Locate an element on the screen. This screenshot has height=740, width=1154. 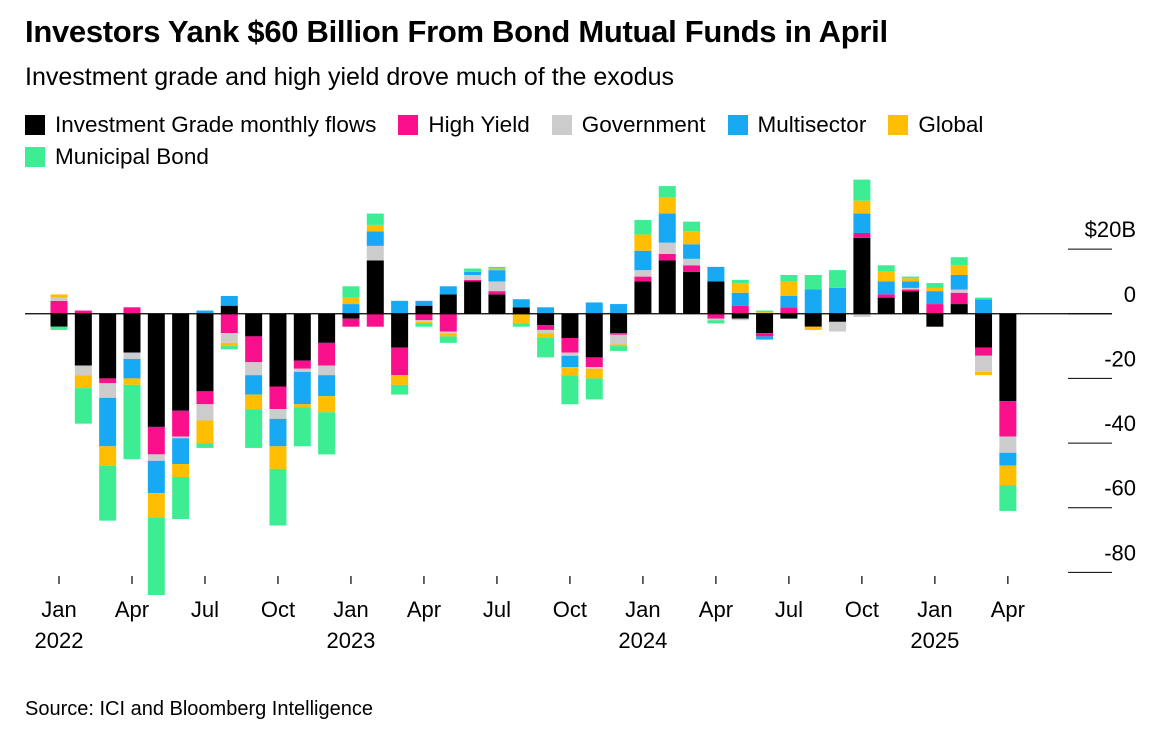
legend-item: Municipal Bond is located at coordinates (117, 157).